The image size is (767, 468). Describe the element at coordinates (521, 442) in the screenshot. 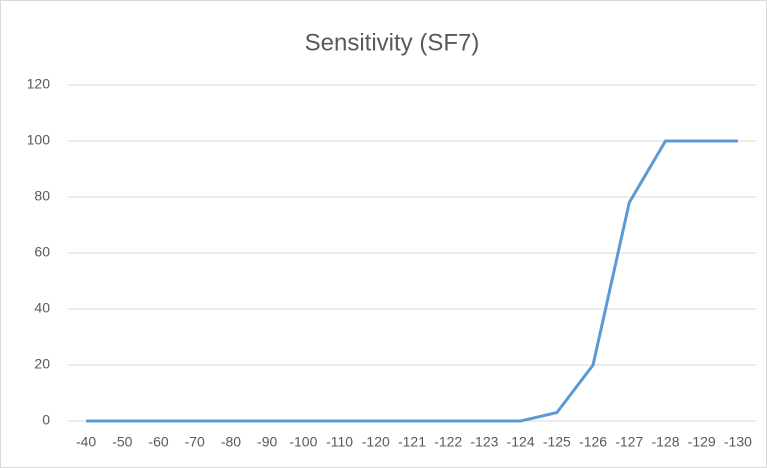

I see `x-tick-label: -124` at that location.